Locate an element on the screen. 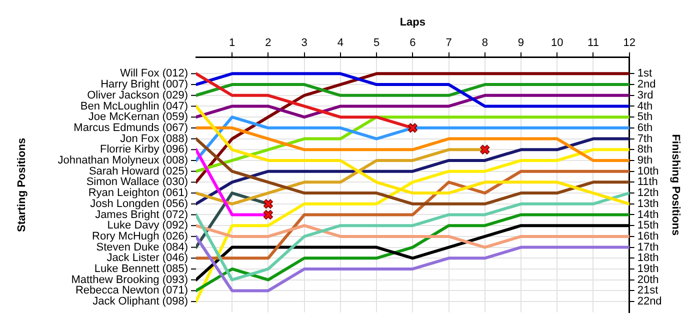 Image resolution: width=700 pixels, height=330 pixels. text: Simon Wallace (030) is located at coordinates (137, 182).